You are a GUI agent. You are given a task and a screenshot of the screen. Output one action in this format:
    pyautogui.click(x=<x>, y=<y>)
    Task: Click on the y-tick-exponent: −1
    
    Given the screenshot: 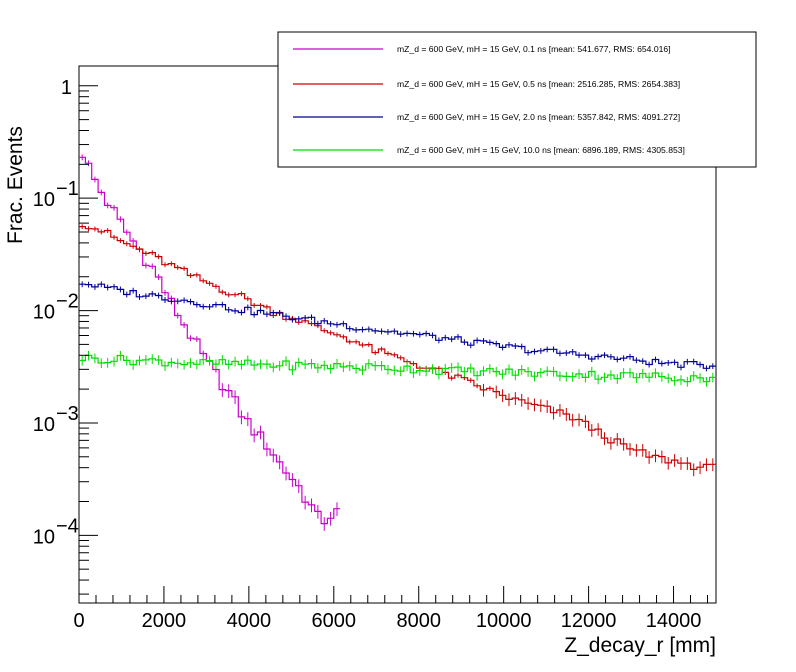 What is the action you would take?
    pyautogui.click(x=67, y=189)
    